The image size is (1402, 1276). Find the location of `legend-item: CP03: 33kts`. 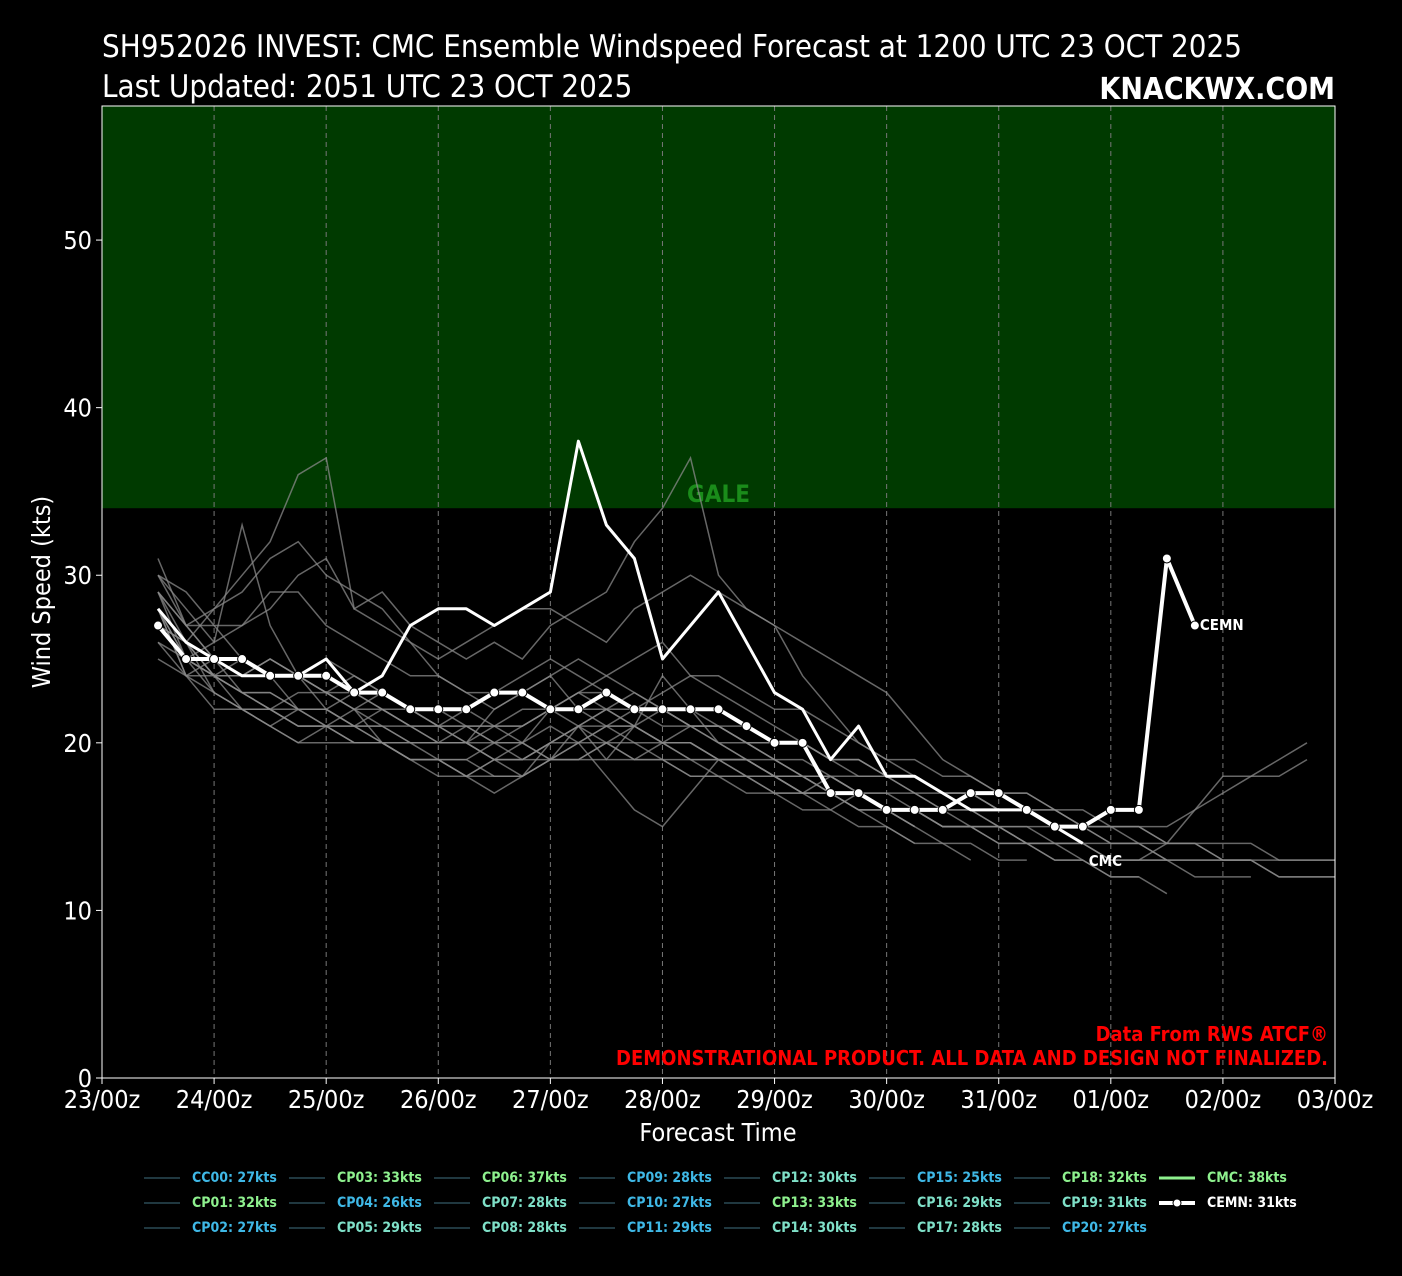

legend-item: CP03: 33kts is located at coordinates (353, 1177).